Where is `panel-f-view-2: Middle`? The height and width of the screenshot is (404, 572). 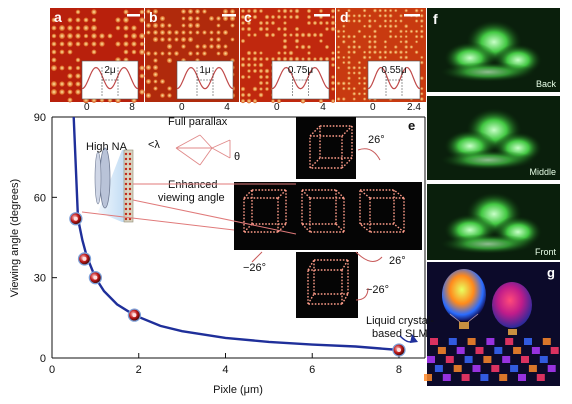 panel-f-view-2: Middle is located at coordinates (493, 138).